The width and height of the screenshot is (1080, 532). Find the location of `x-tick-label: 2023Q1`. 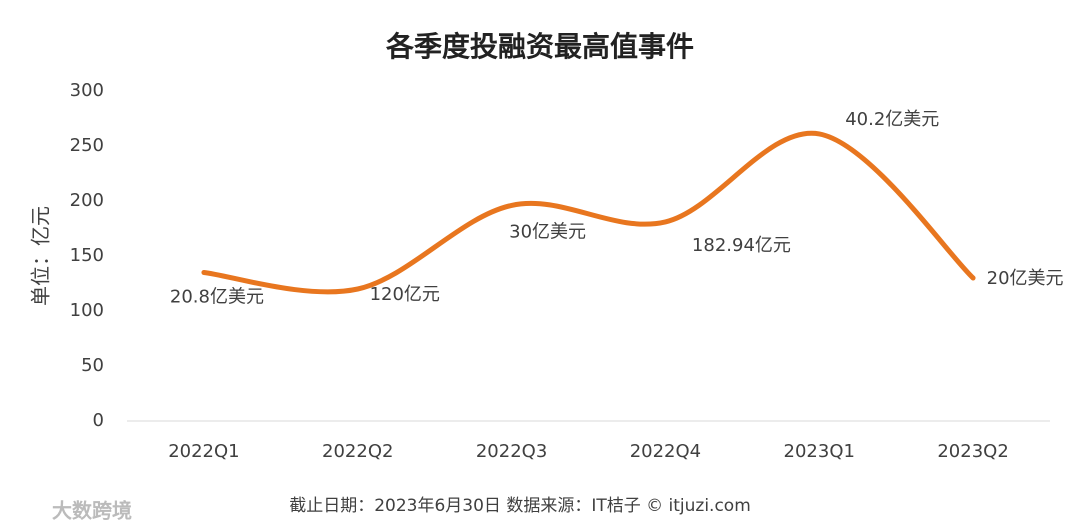

x-tick-label: 2023Q1 is located at coordinates (819, 451).